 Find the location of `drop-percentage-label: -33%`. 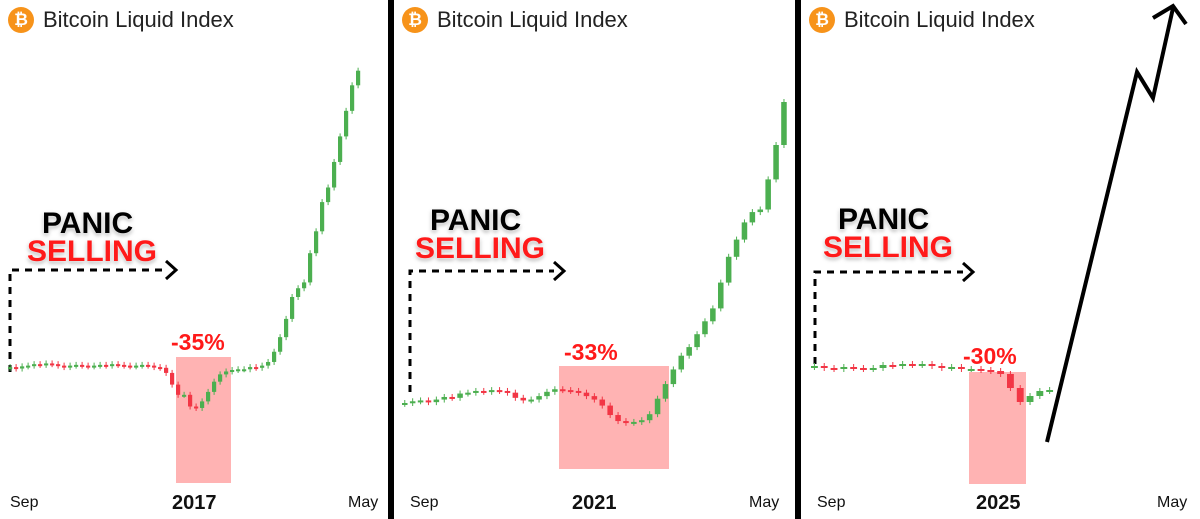

drop-percentage-label: -33% is located at coordinates (591, 352).